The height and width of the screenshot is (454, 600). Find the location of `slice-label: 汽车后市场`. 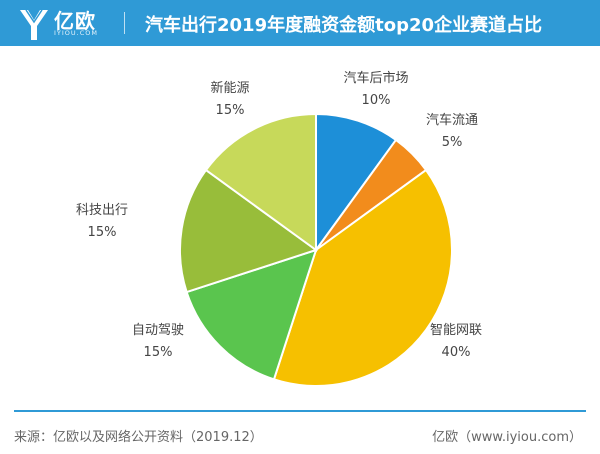

slice-label: 汽车后市场 is located at coordinates (375, 78).